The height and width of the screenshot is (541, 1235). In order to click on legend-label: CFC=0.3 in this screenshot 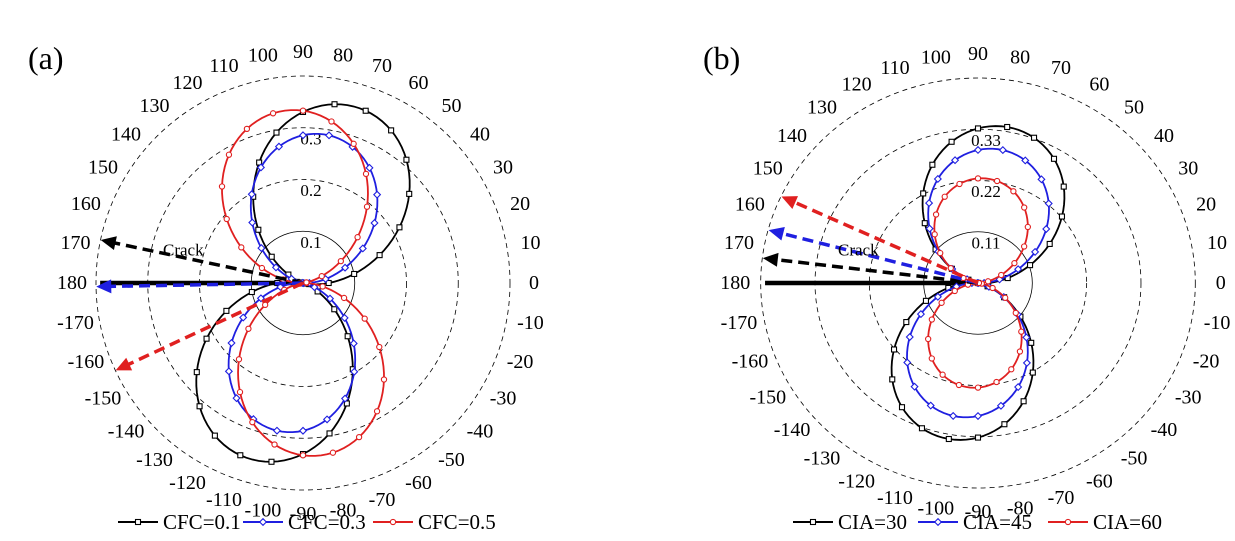, I will do `click(327, 522)`.